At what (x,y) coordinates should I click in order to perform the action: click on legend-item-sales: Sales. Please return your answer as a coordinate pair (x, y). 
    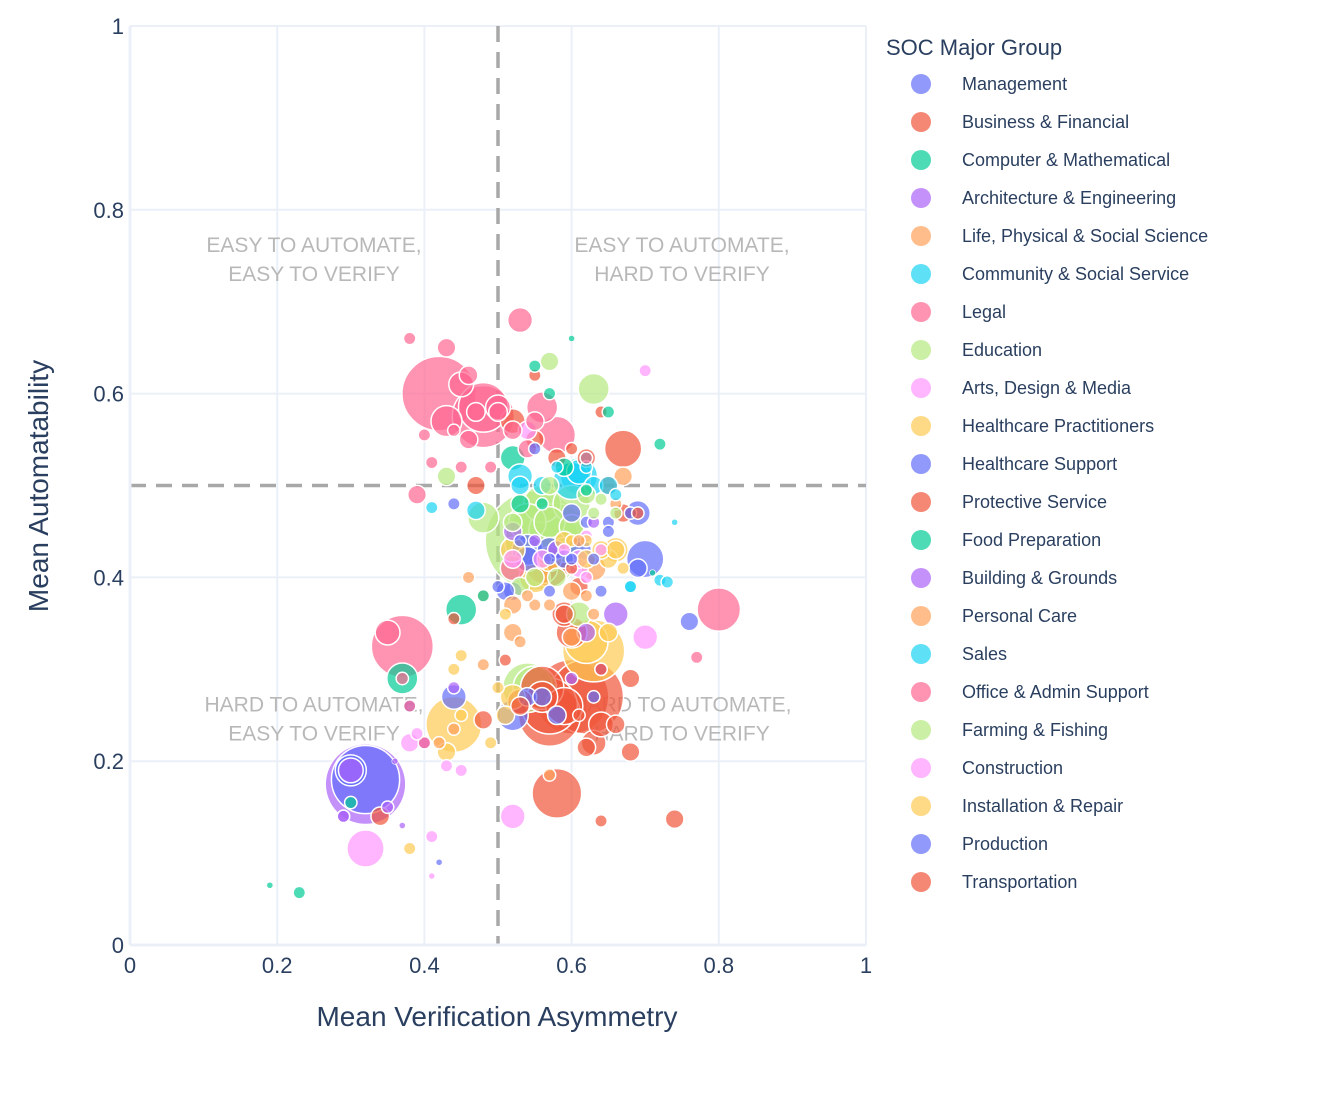
    Looking at the image, I should click on (959, 654).